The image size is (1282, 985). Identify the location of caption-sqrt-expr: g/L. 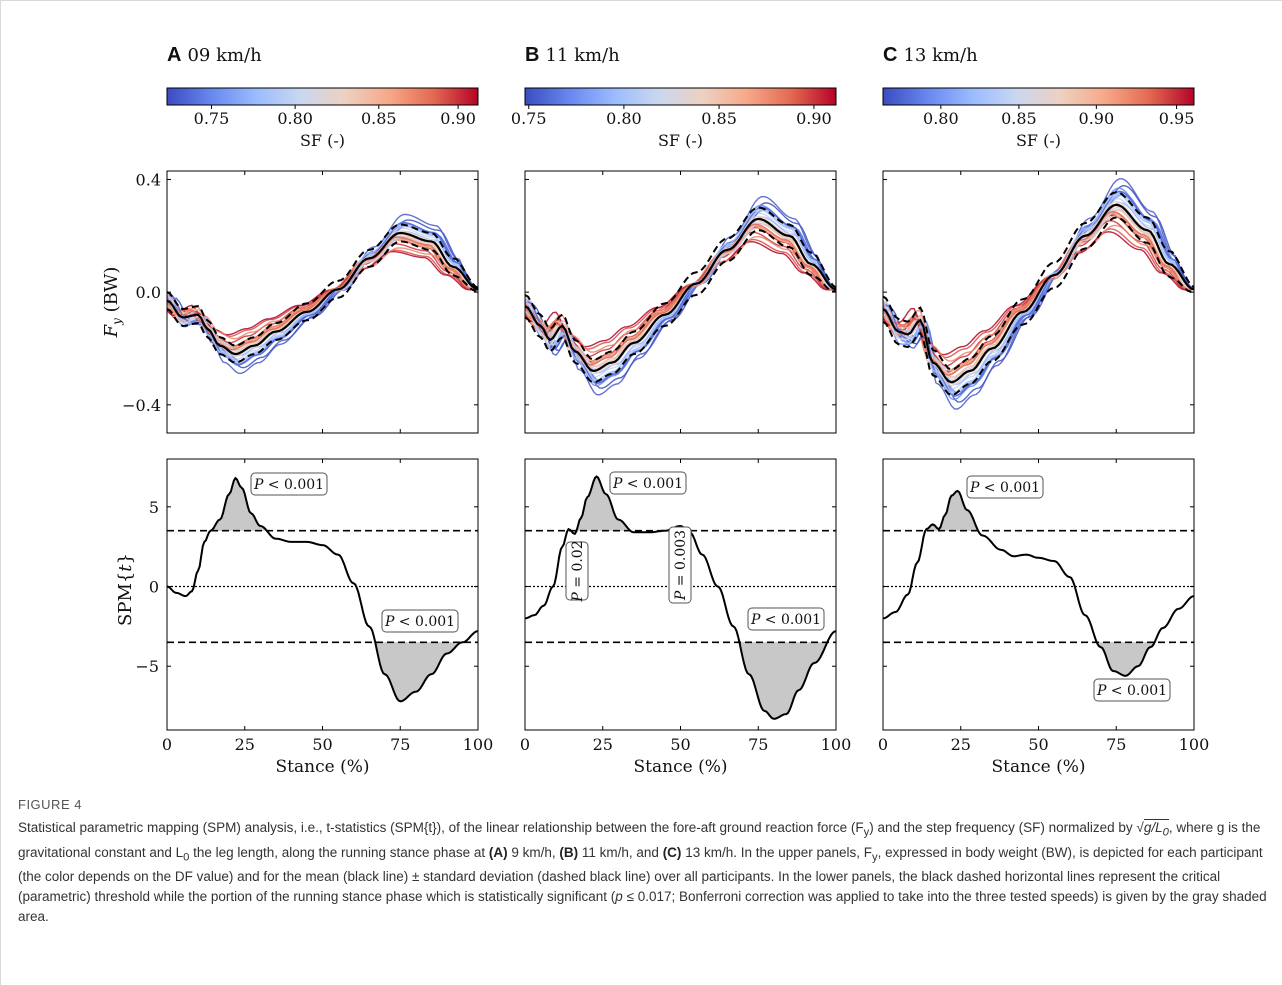
(1153, 827).